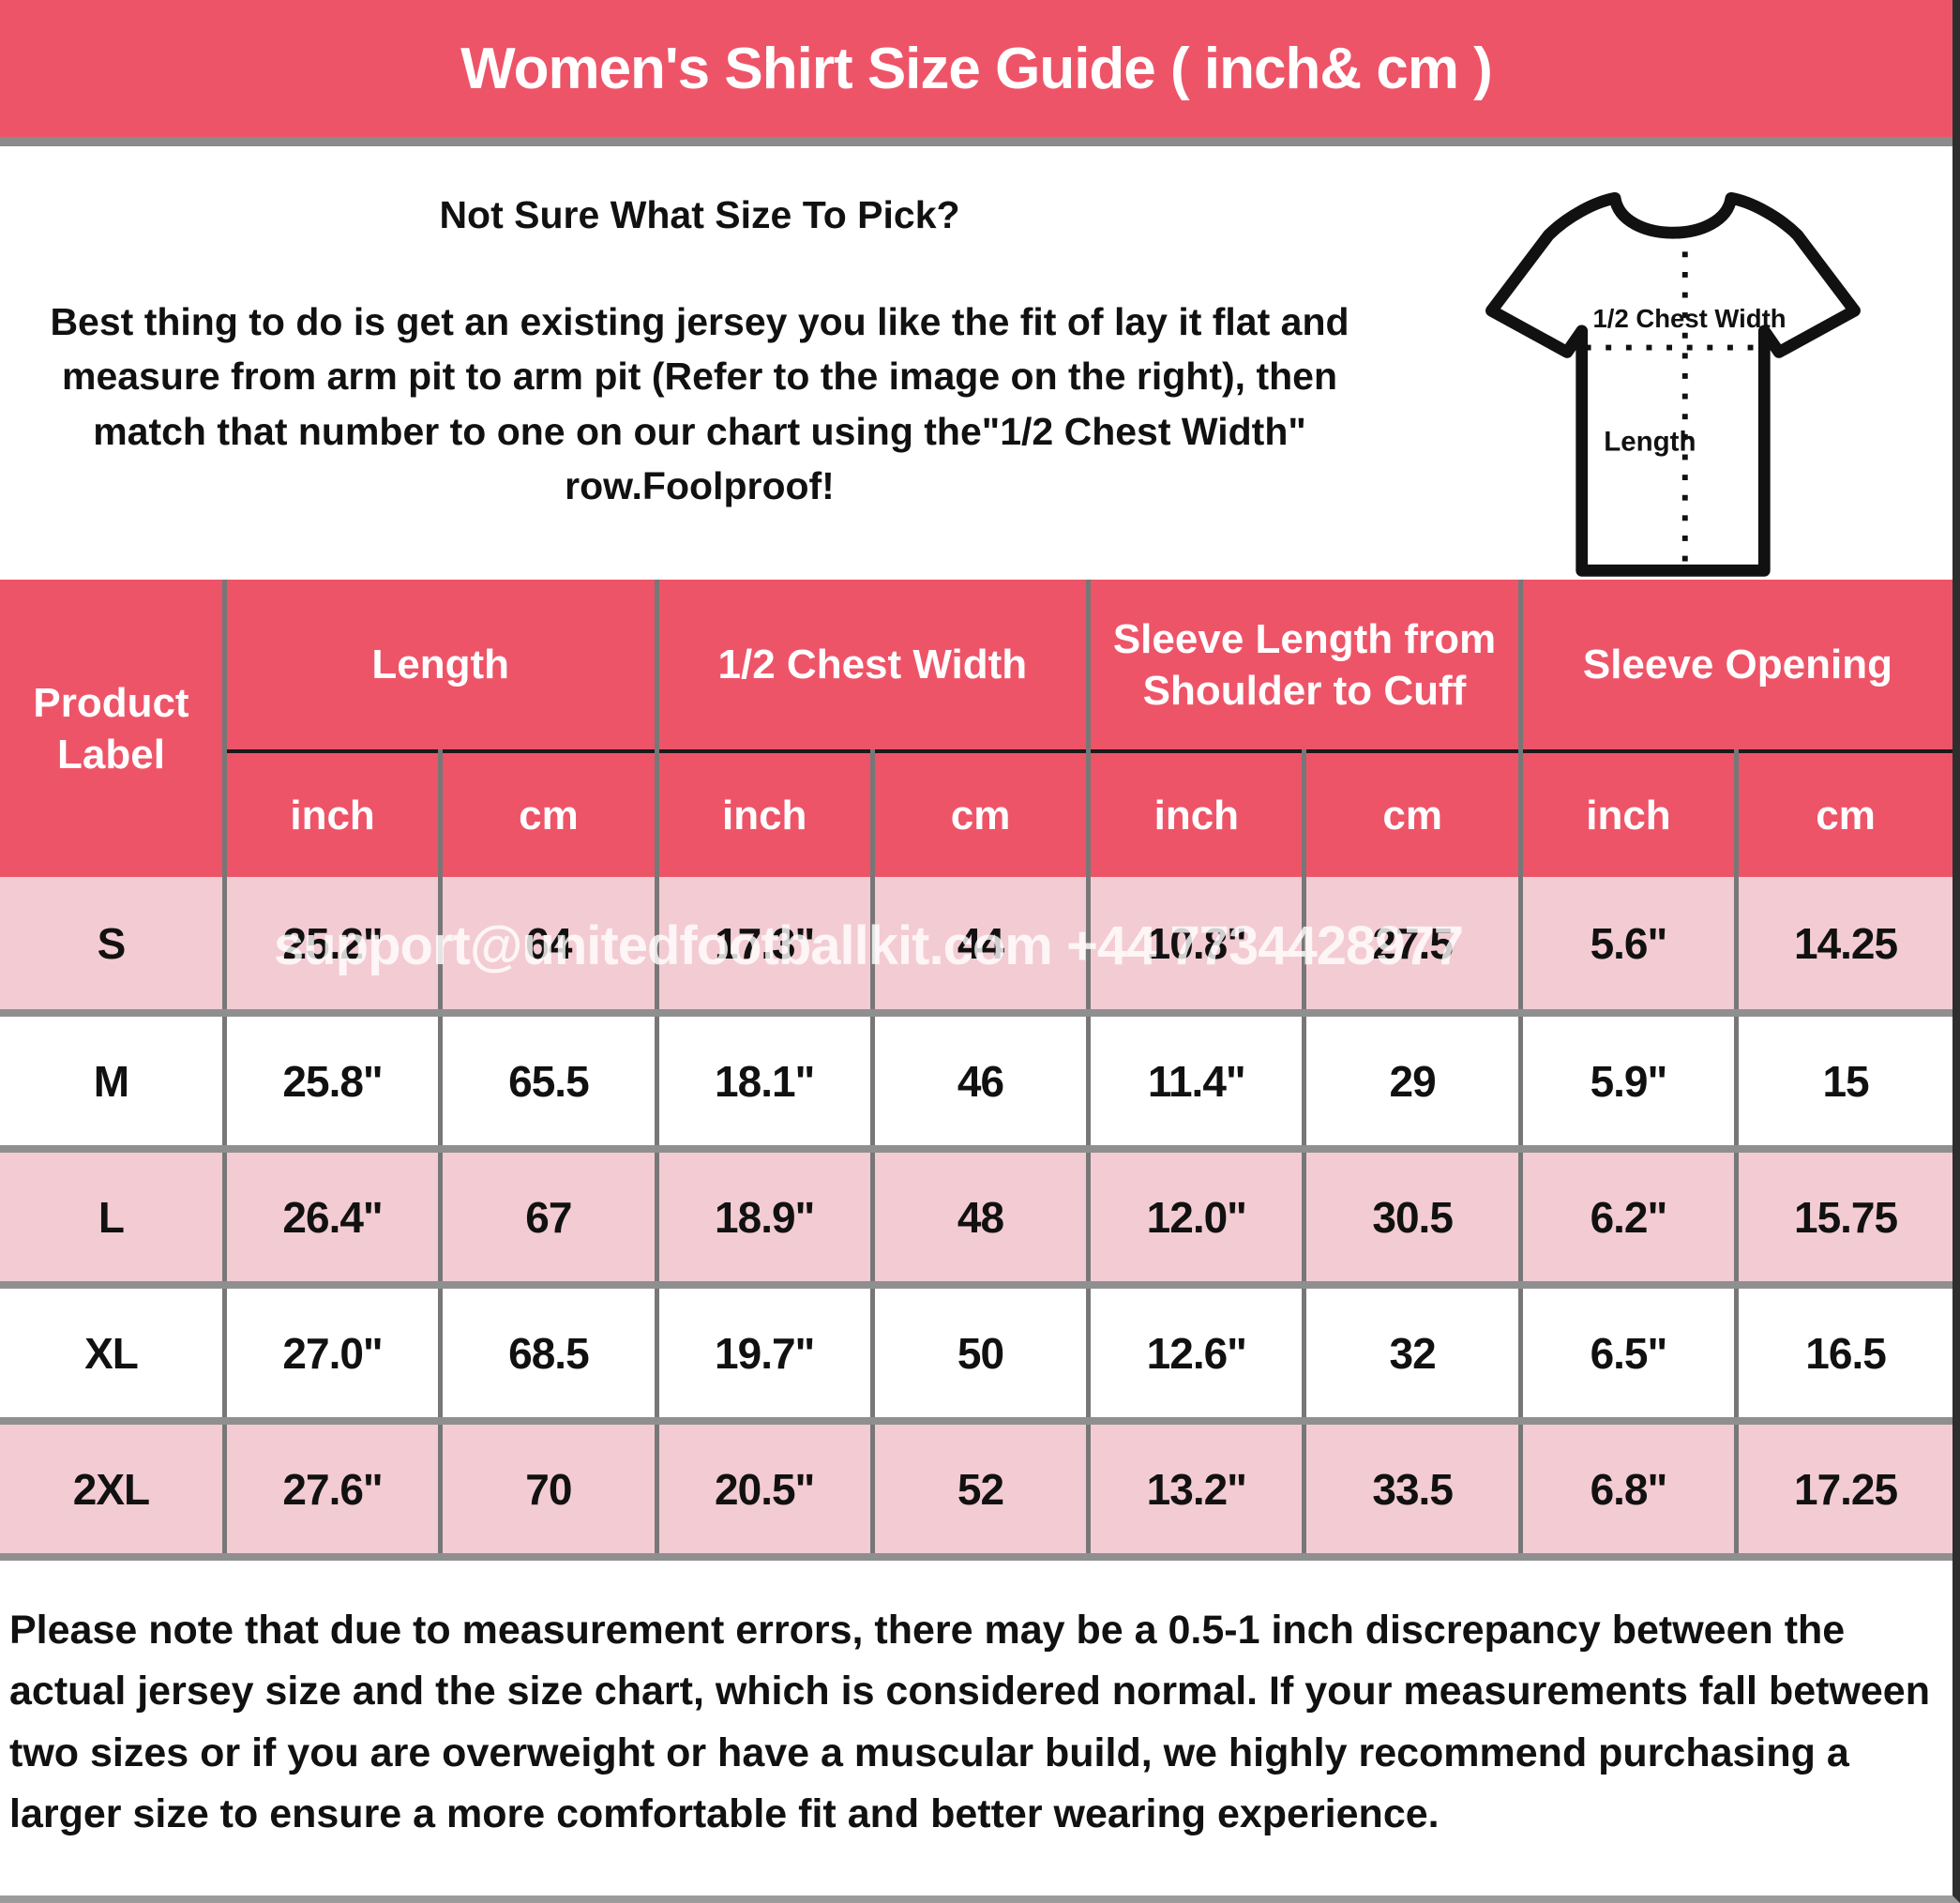  Describe the element at coordinates (1411, 1215) in the screenshot. I see `size-cell: 30.5` at that location.